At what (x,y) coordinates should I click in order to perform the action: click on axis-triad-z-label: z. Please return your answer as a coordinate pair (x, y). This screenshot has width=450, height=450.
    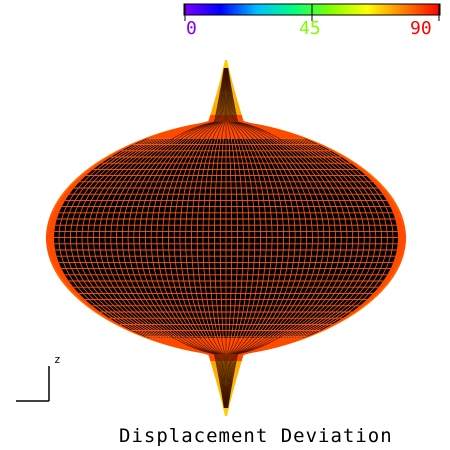
    Looking at the image, I should click on (57, 359).